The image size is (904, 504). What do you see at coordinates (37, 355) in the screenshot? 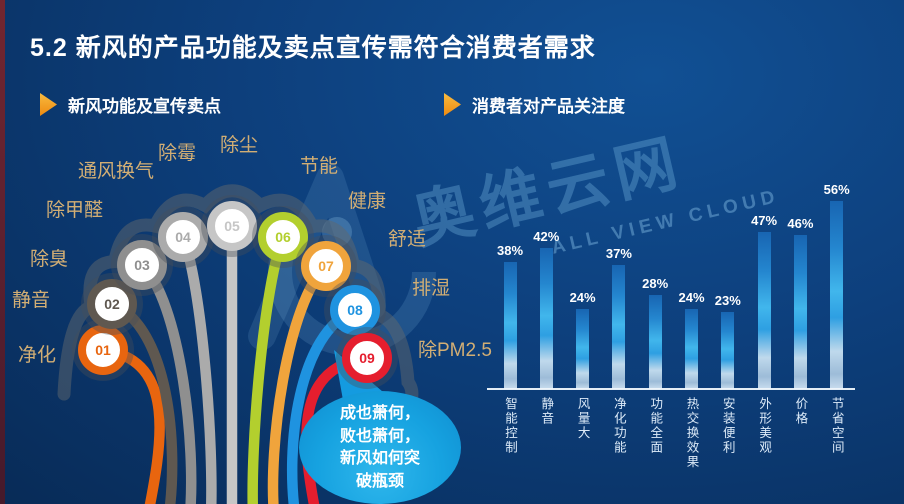
I see `spray-label: 净化` at bounding box center [37, 355].